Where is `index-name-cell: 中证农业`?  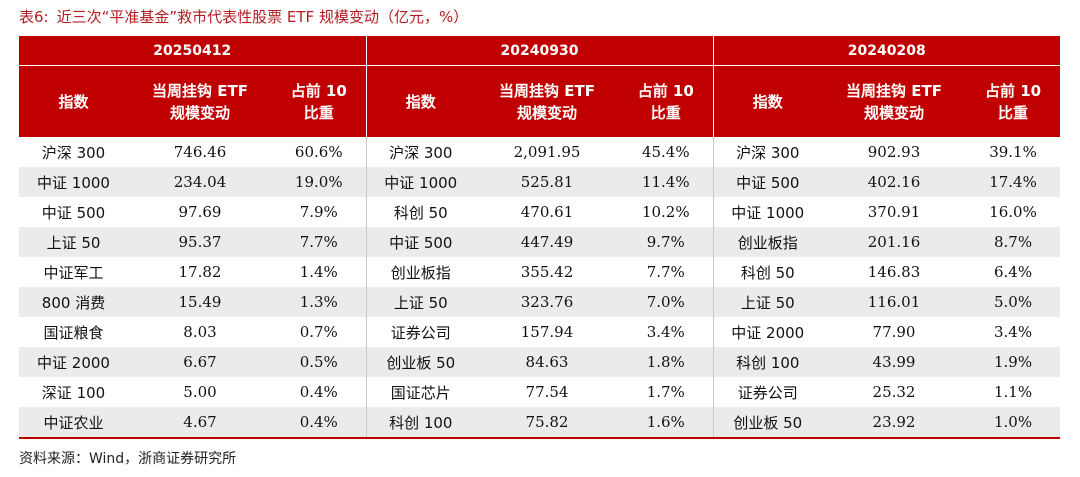 index-name-cell: 中证农业 is located at coordinates (73, 423).